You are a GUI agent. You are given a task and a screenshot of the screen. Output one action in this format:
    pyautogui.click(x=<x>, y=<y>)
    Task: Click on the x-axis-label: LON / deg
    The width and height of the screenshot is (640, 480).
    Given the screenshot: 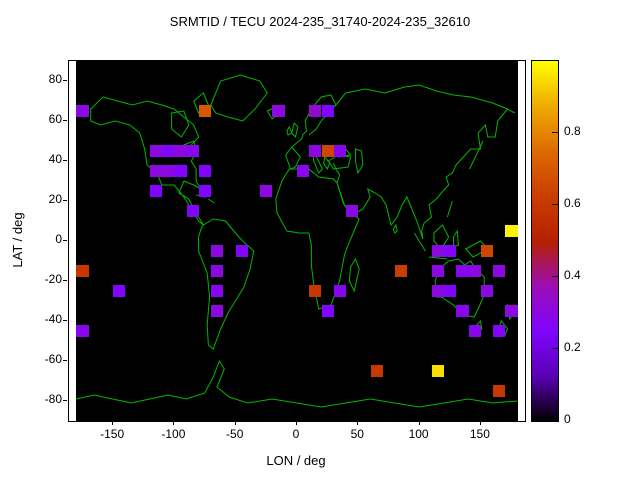 What is the action you would take?
    pyautogui.click(x=296, y=460)
    